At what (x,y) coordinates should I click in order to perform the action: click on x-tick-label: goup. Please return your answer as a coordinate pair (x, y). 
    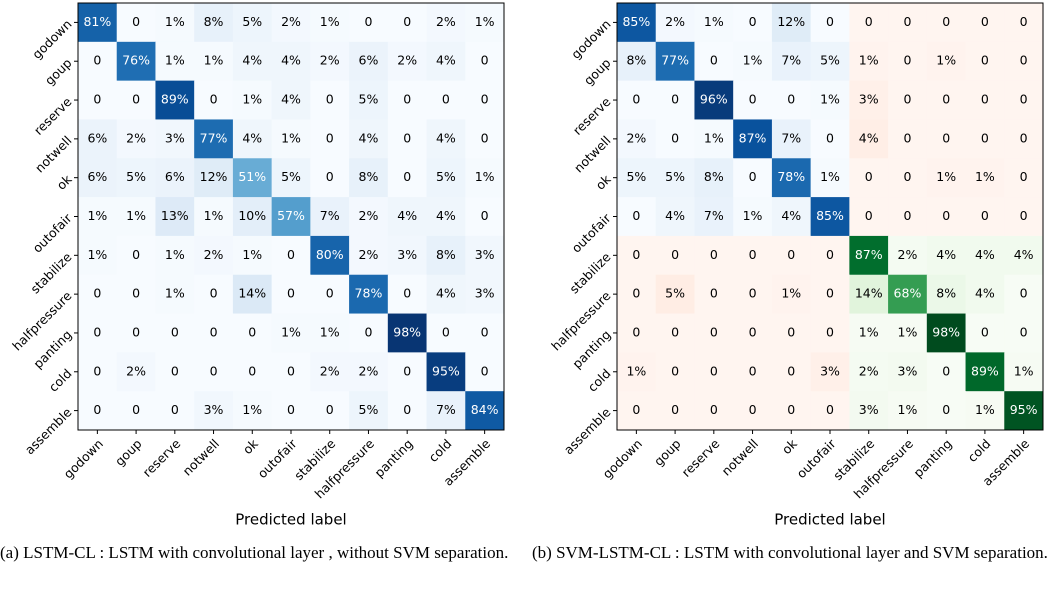
    Looking at the image, I should click on (667, 452).